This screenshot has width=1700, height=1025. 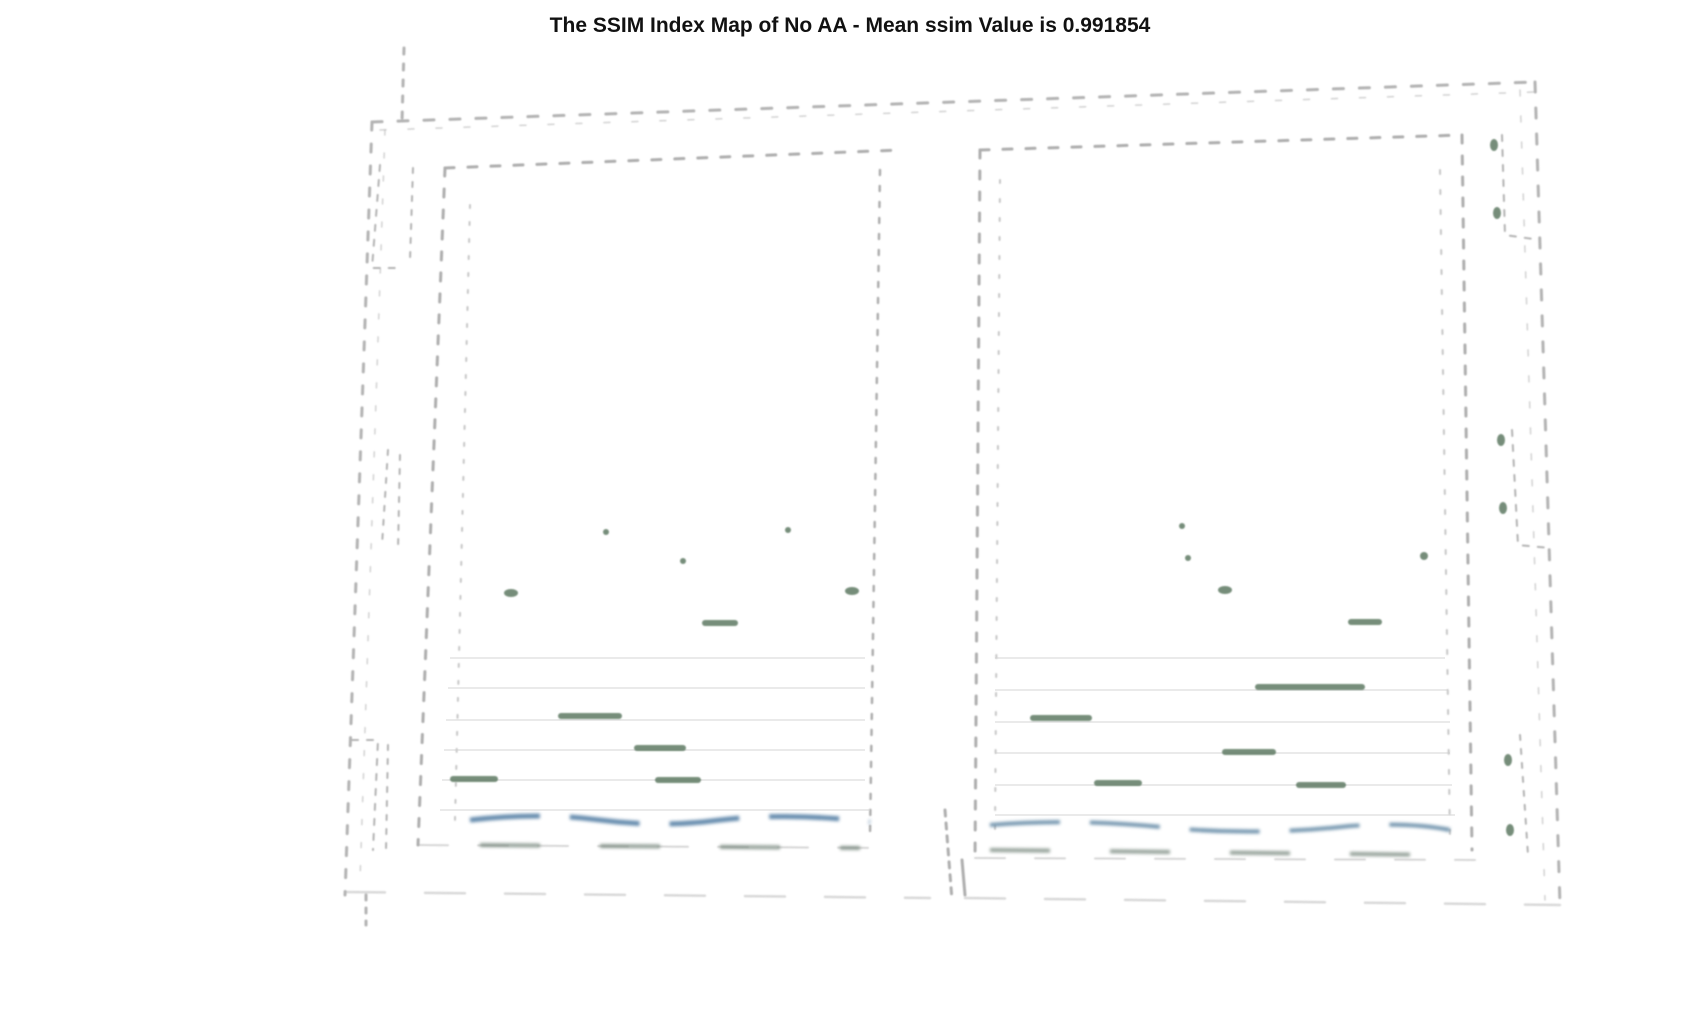 What do you see at coordinates (960, 835) in the screenshot?
I see `bottom-edge-artifacts` at bounding box center [960, 835].